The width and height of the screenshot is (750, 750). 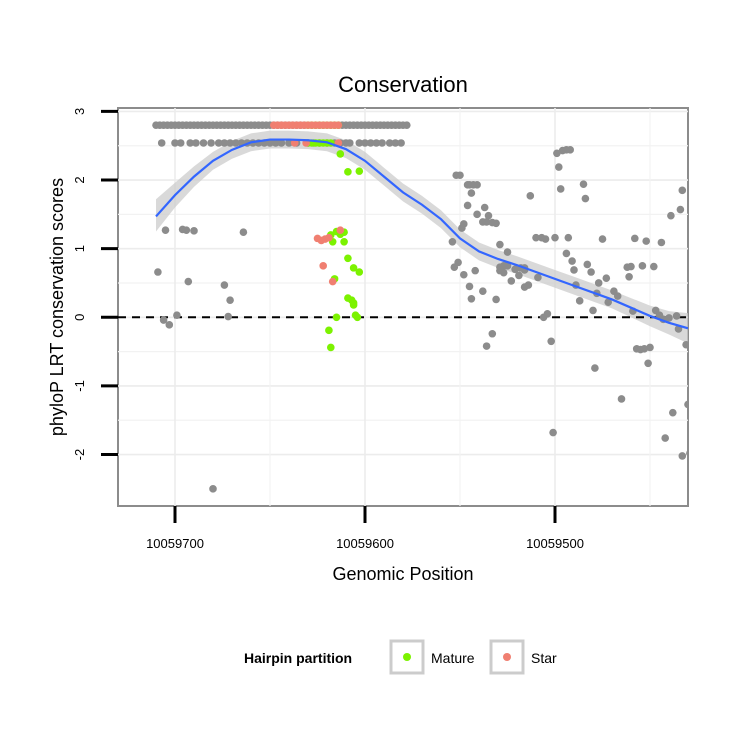 I want to click on legend-point-star, so click(x=507, y=657).